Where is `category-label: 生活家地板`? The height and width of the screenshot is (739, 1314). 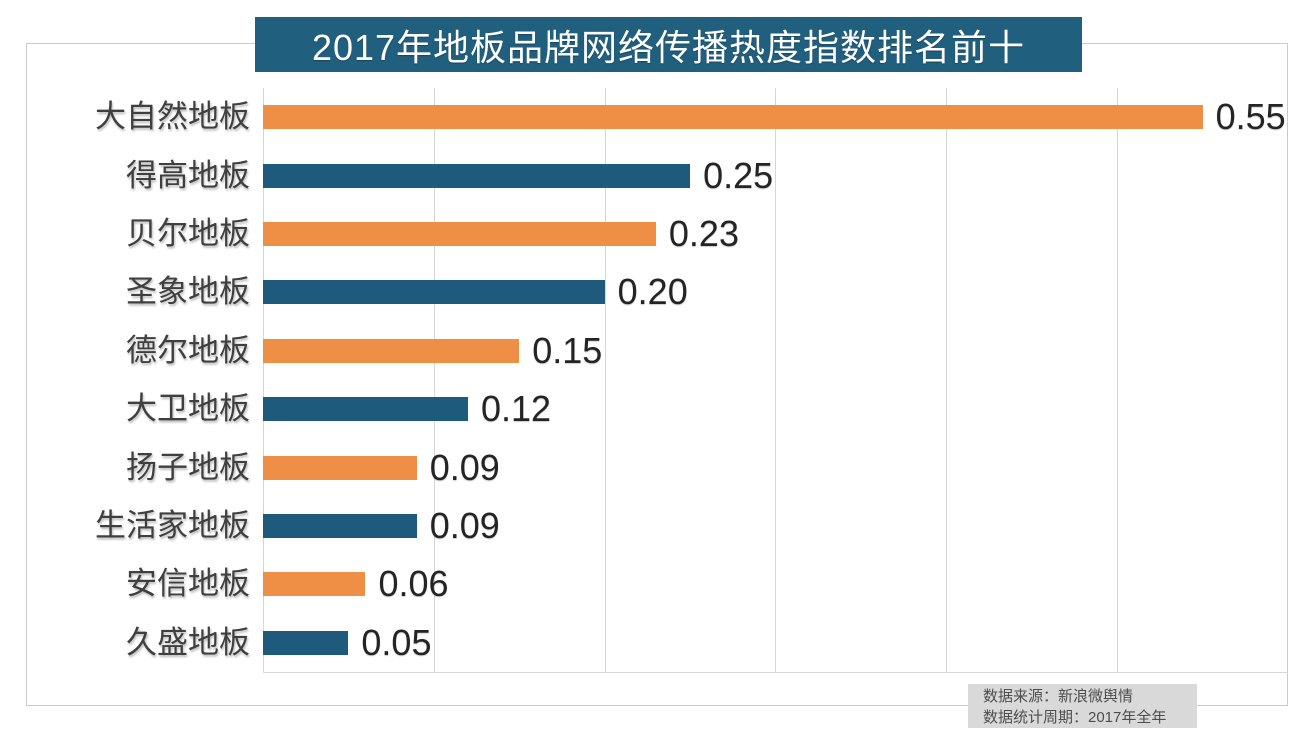
category-label: 生活家地板 is located at coordinates (172, 525).